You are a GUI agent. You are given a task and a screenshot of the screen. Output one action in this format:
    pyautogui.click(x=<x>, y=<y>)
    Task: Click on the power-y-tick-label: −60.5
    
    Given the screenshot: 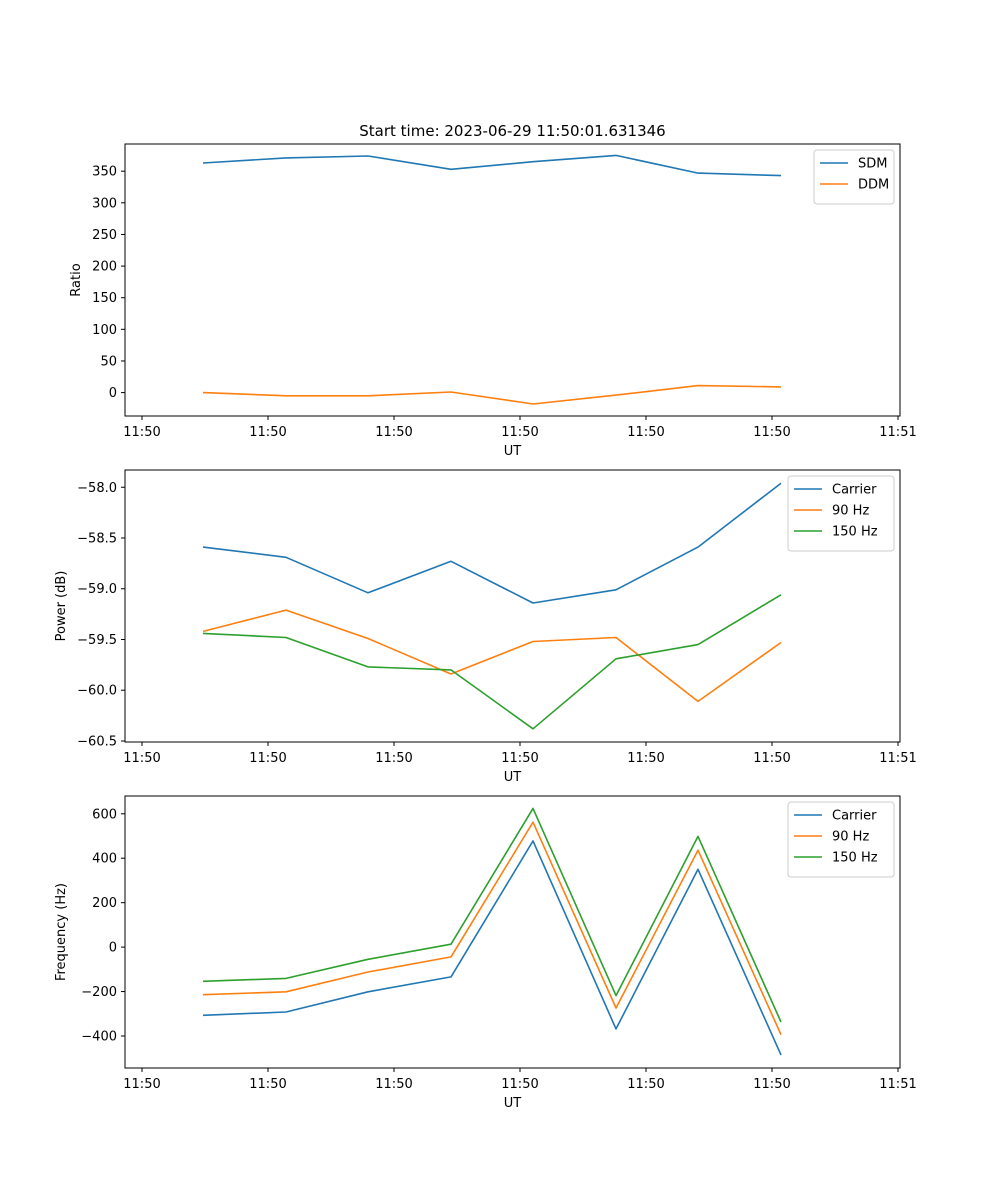 What is the action you would take?
    pyautogui.click(x=97, y=741)
    